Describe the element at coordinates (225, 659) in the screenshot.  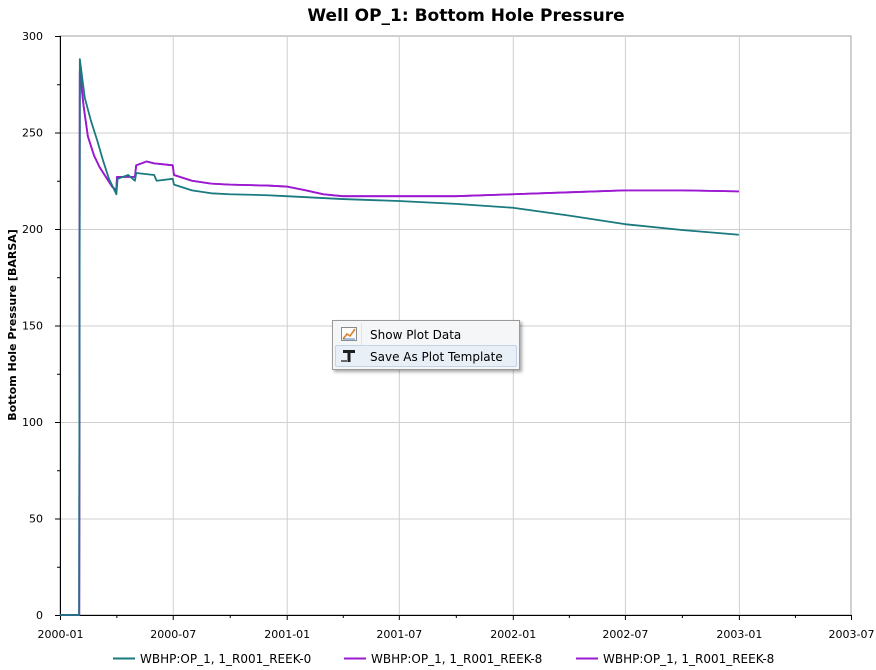
I see `legend-label: WBHP:OP_1, 1_R001_REEK-0` at that location.